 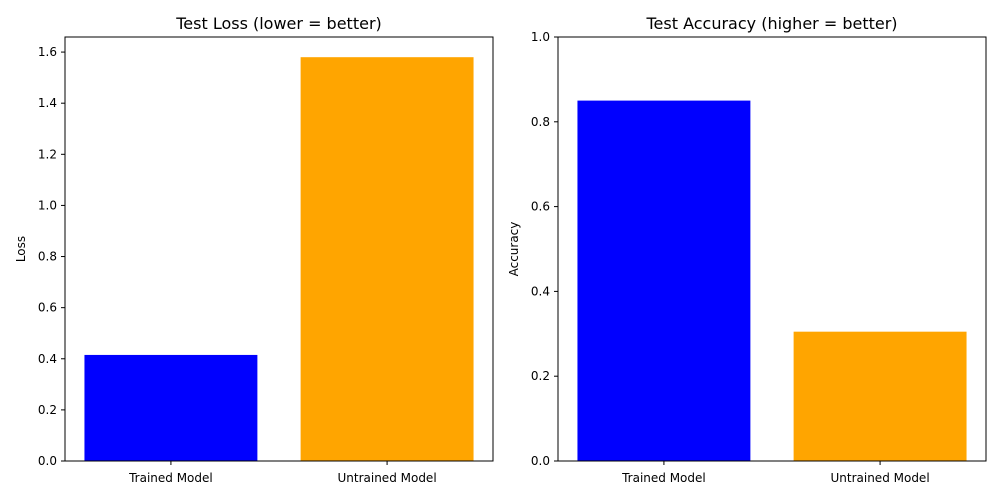 I want to click on loss-y-tick-label: 0.6, so click(x=47, y=308).